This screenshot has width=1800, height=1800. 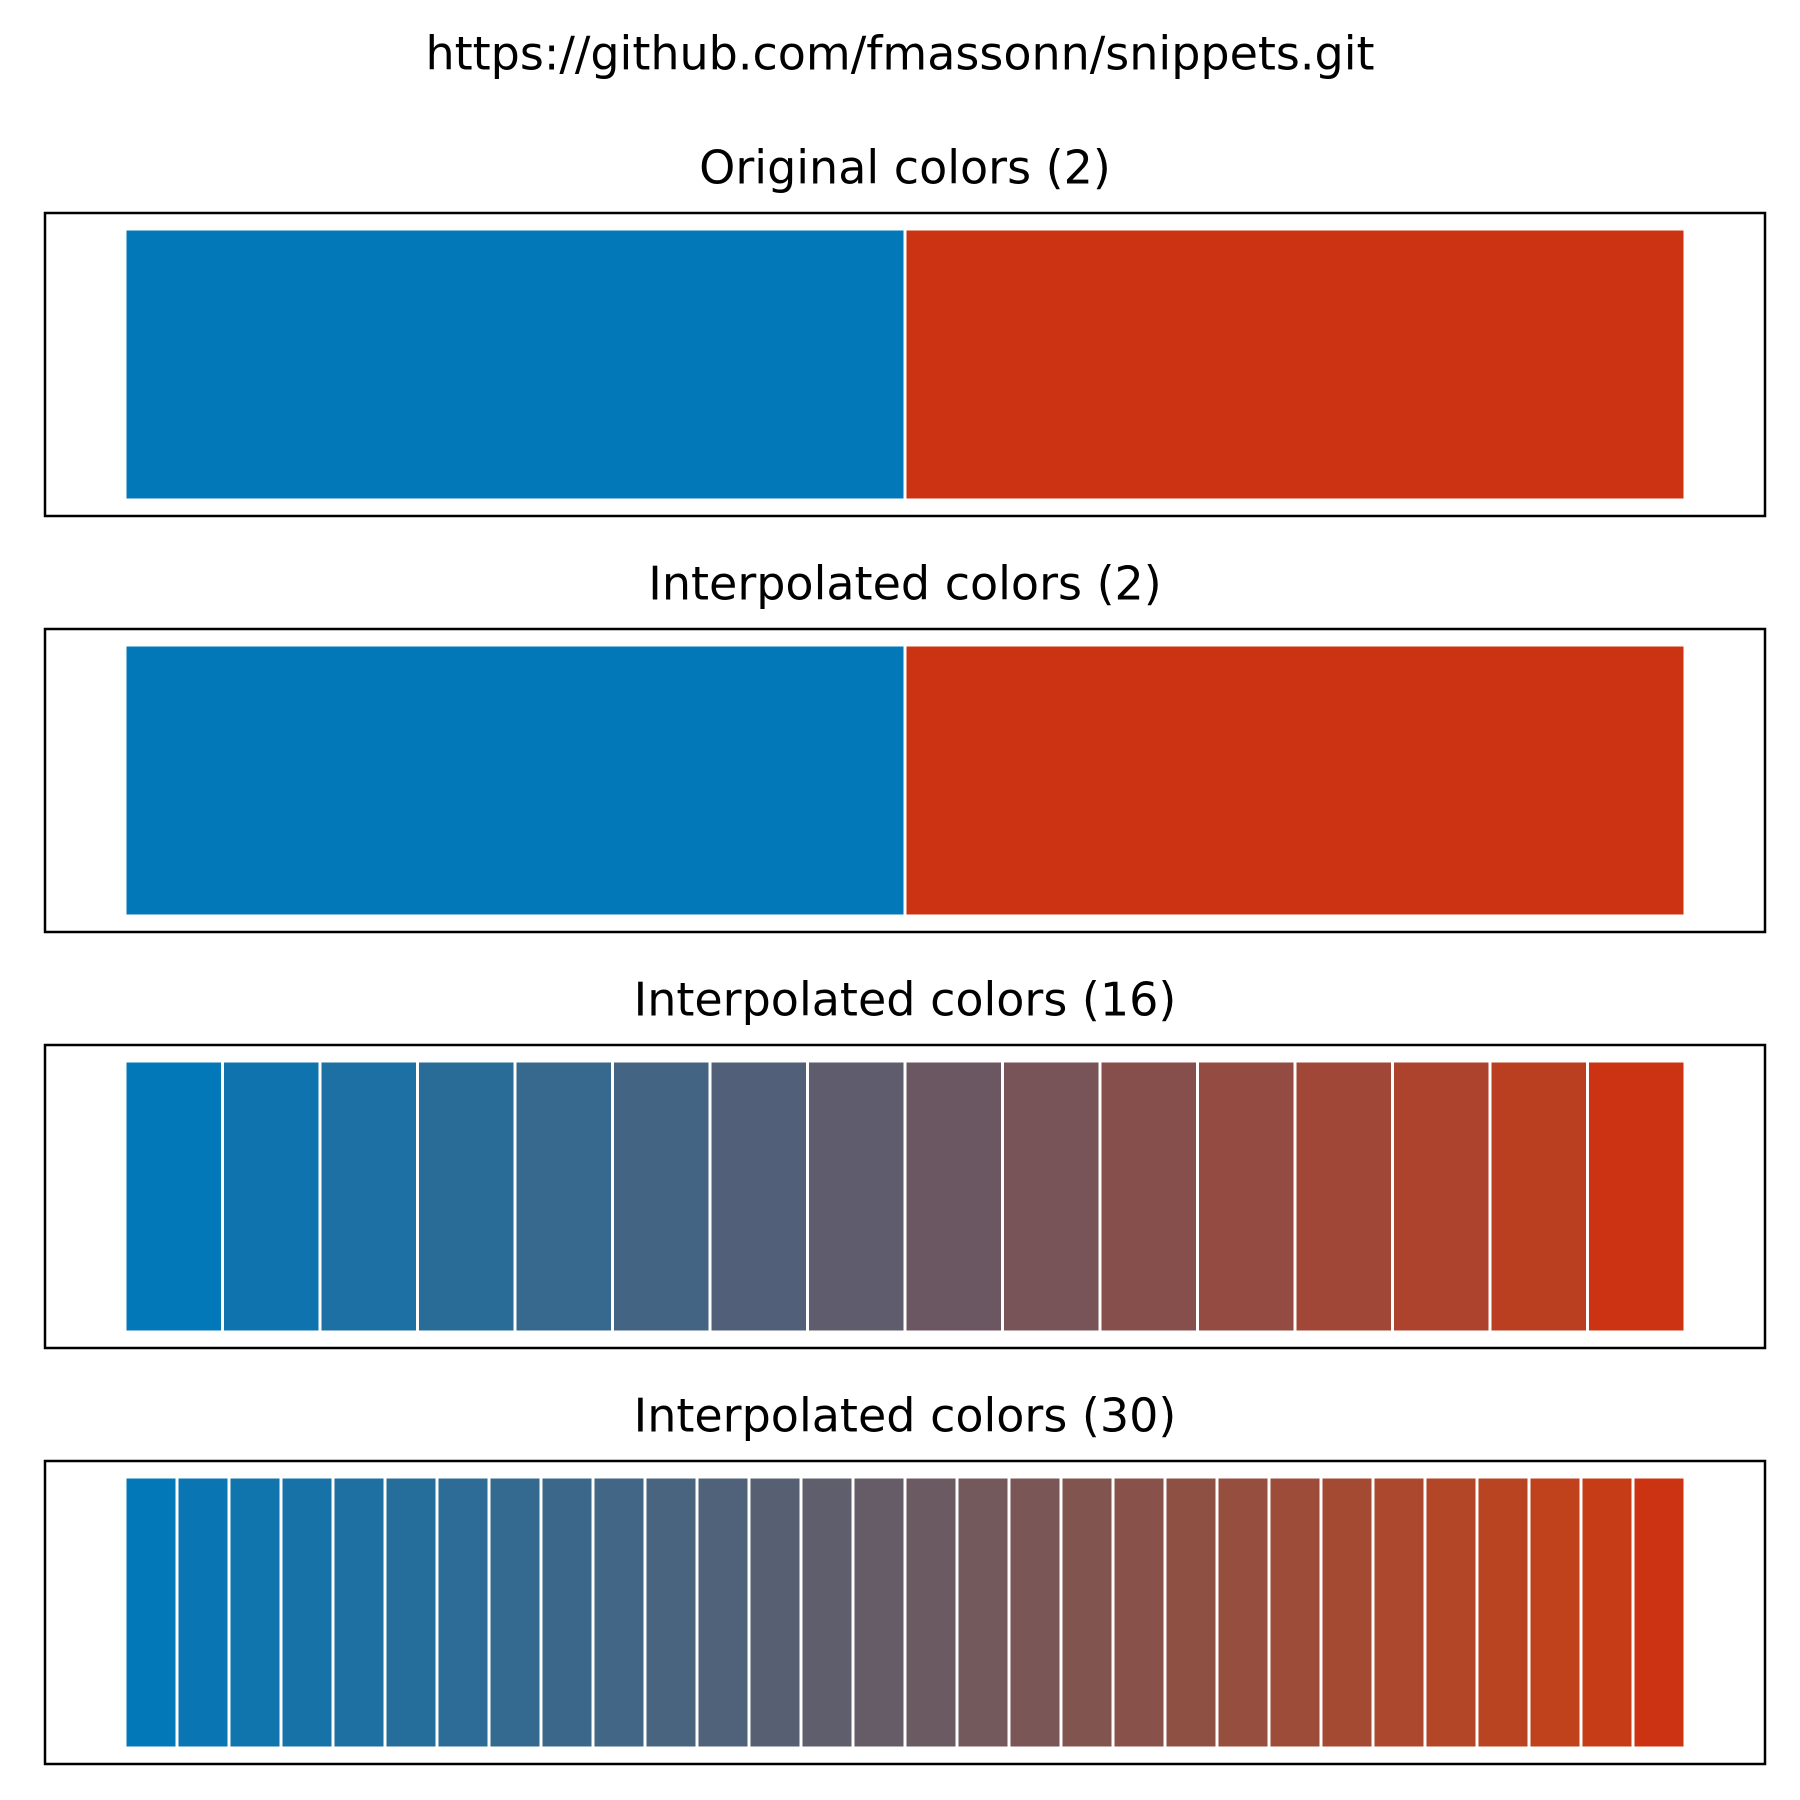 What do you see at coordinates (899, 54) in the screenshot?
I see `figure-suptitle: https://github.com/fmassonn/snippets.git` at bounding box center [899, 54].